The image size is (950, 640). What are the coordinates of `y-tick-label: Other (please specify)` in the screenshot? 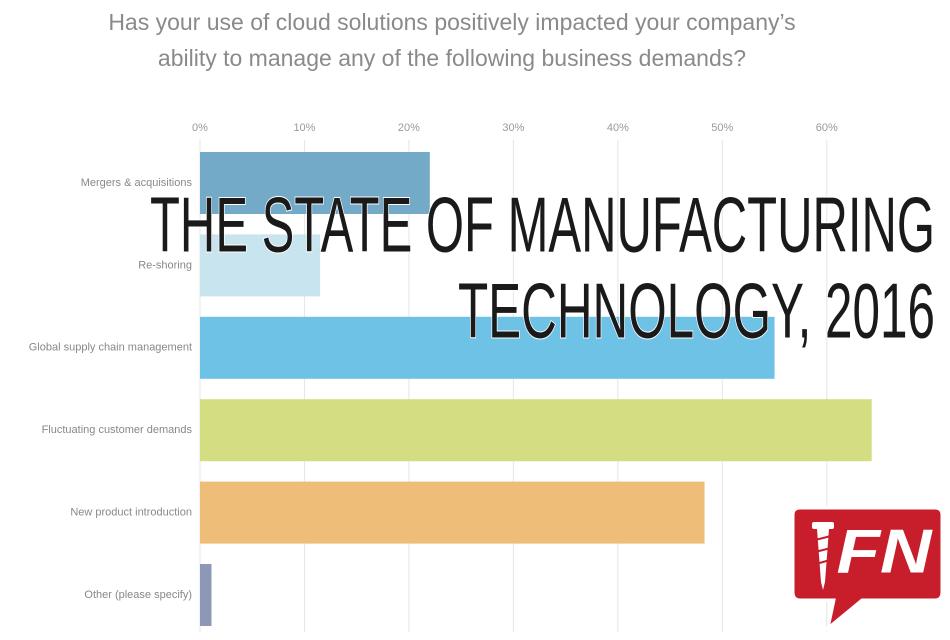 It's located at (138, 595).